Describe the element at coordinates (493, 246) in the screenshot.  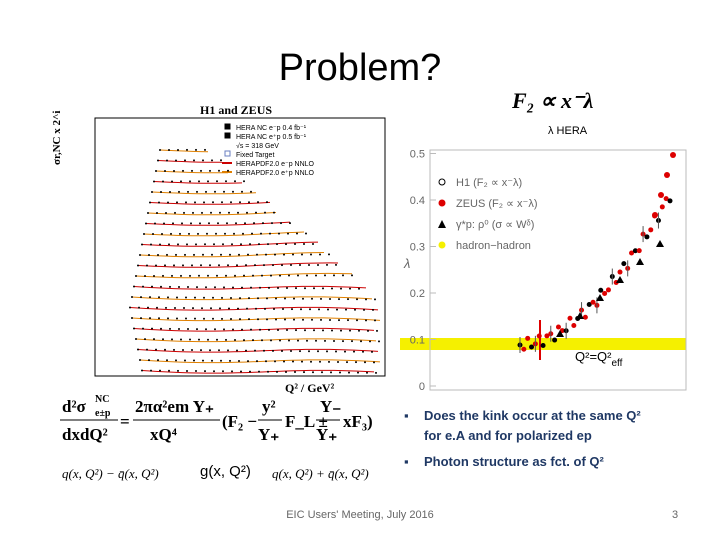
I see `legend-text: hadron−hadron` at that location.